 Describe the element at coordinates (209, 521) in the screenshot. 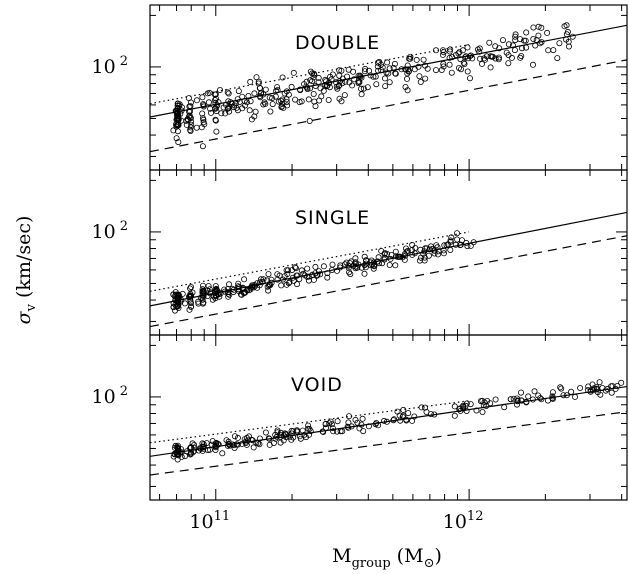

I see `x-tick-label: 1011` at that location.